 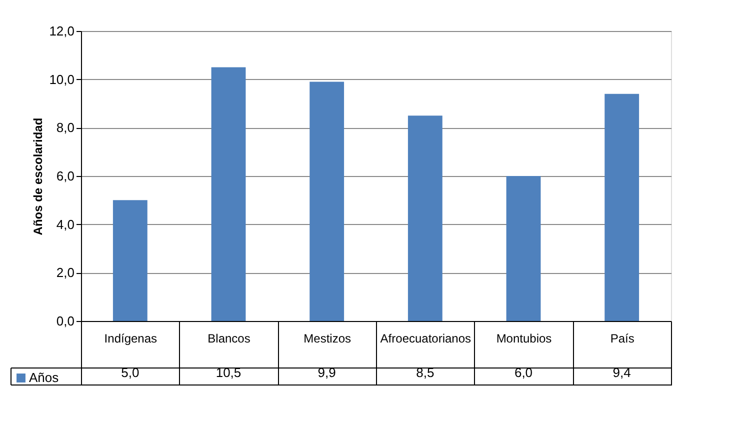 What do you see at coordinates (65, 128) in the screenshot?
I see `y-tick-label: 8,0` at bounding box center [65, 128].